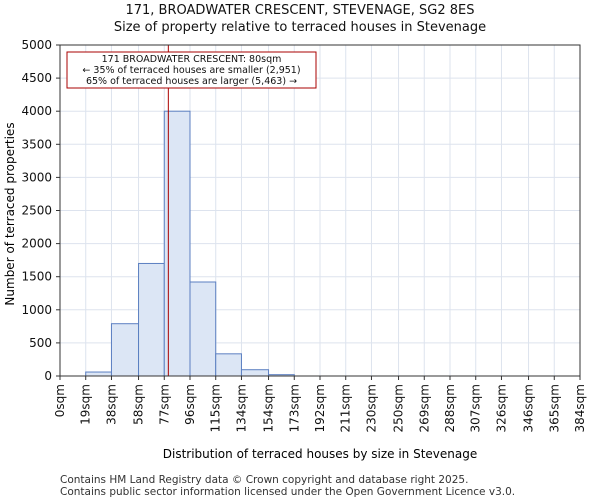 The width and height of the screenshot is (600, 500). I want to click on y-tick-label: 4000, so click(36, 111).